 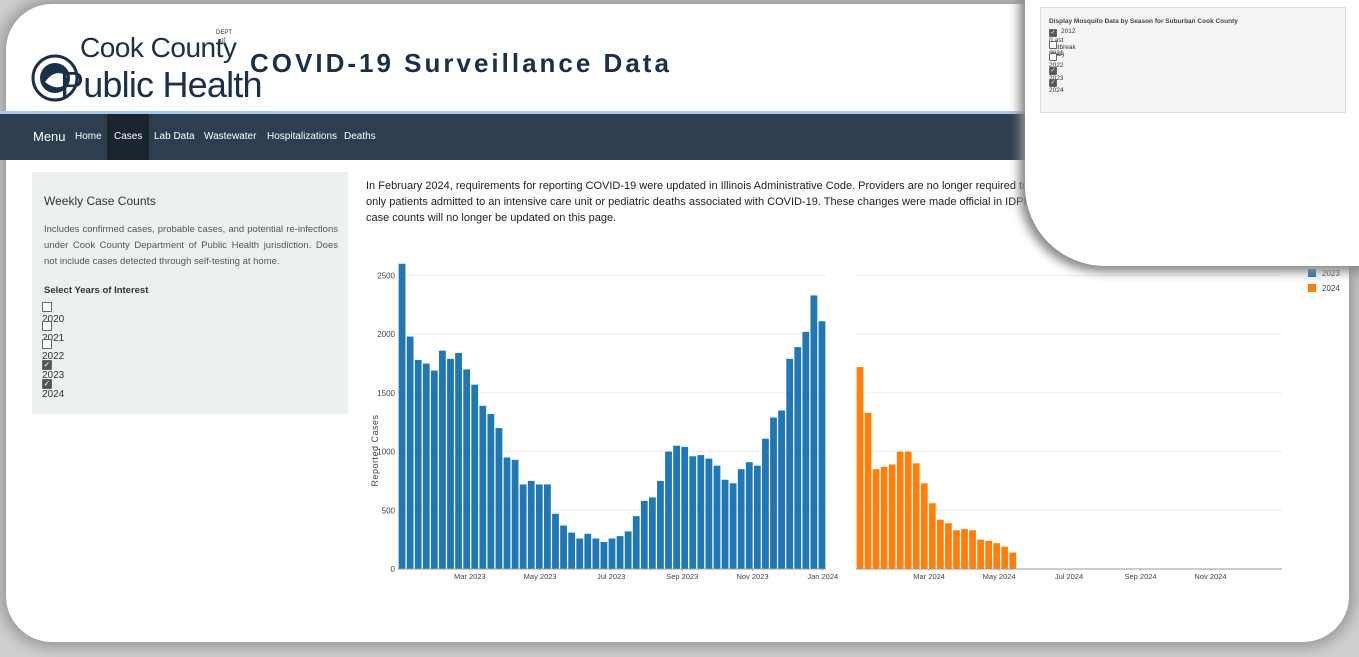 What do you see at coordinates (393, 569) in the screenshot?
I see `y-tick-label: 0` at bounding box center [393, 569].